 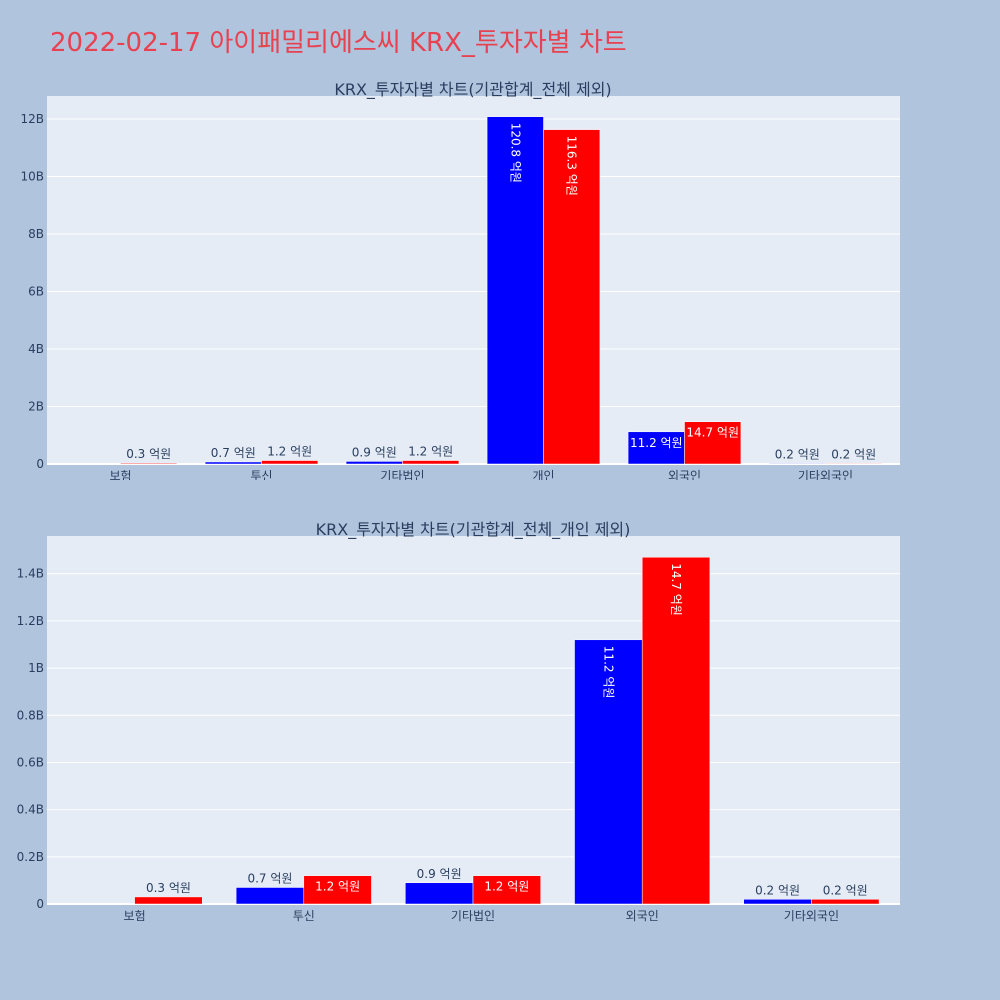 I want to click on y-tick-label: 0.6B, so click(x=30, y=762).